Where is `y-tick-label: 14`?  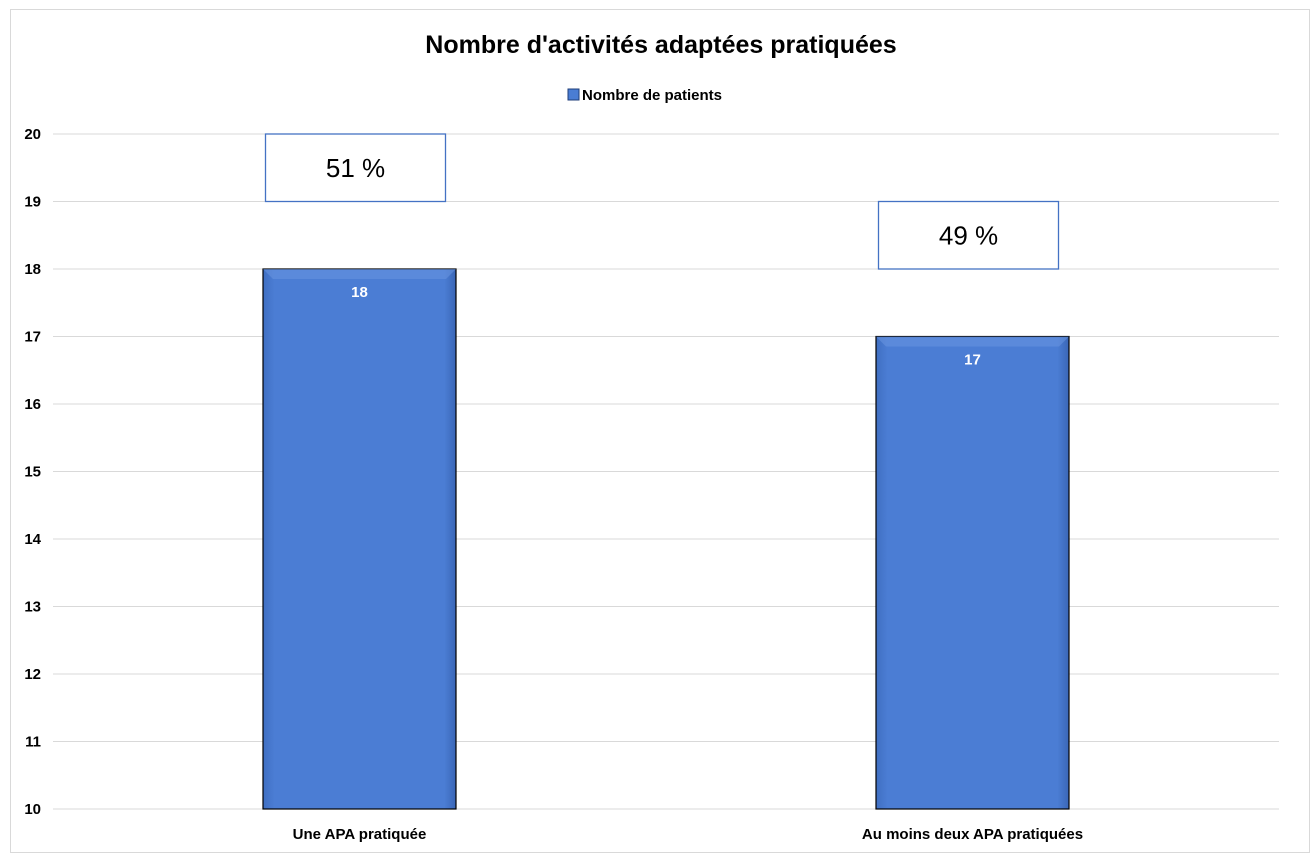 y-tick-label: 14 is located at coordinates (32, 539).